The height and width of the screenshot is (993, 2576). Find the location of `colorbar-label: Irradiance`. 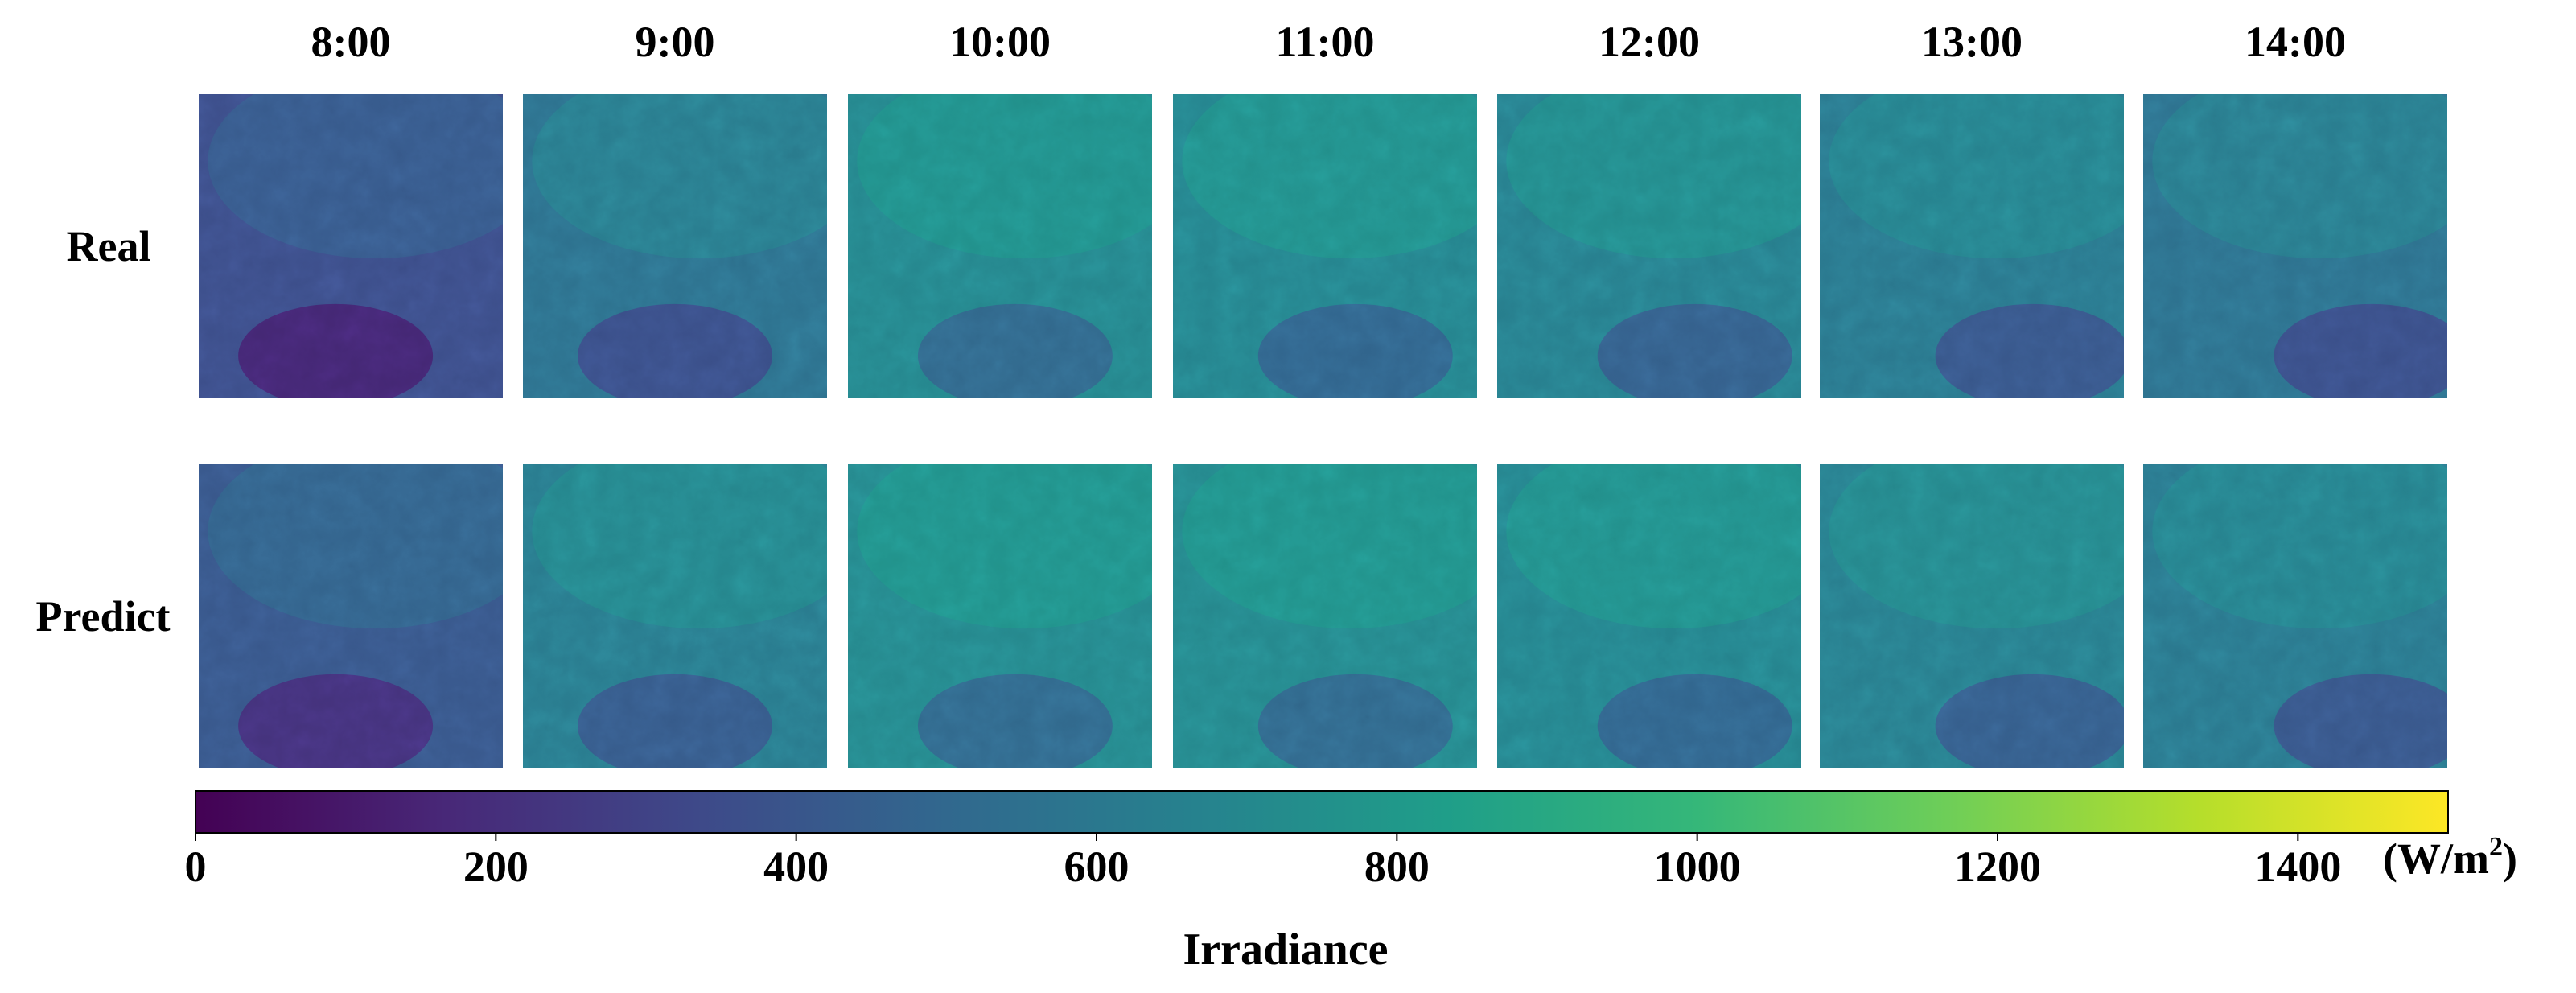

colorbar-label: Irradiance is located at coordinates (1285, 949).